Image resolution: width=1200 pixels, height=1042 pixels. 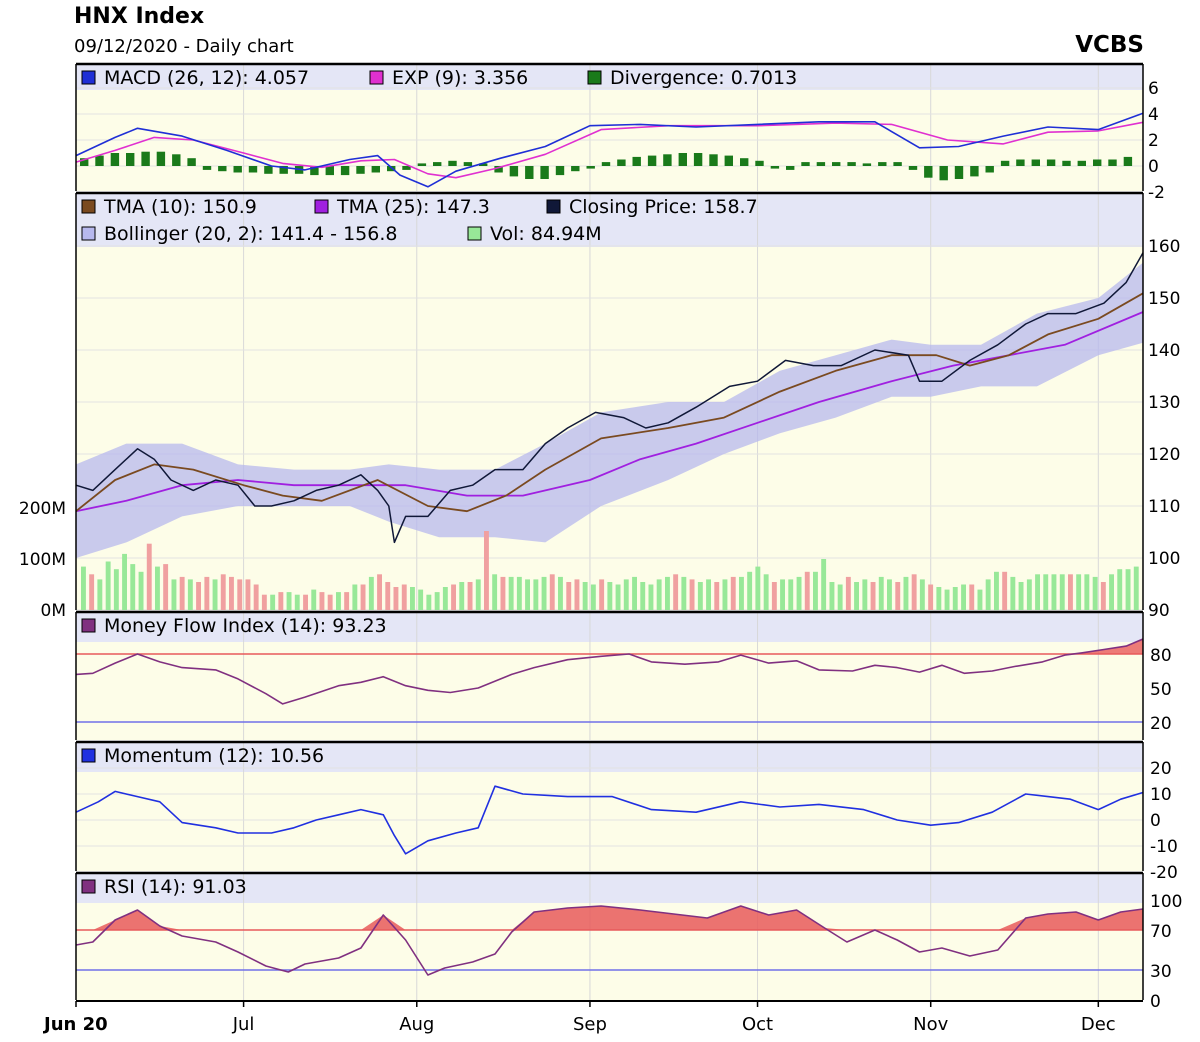 What do you see at coordinates (245, 626) in the screenshot?
I see `legend-label: Money Flow Index (14): 93.23` at bounding box center [245, 626].